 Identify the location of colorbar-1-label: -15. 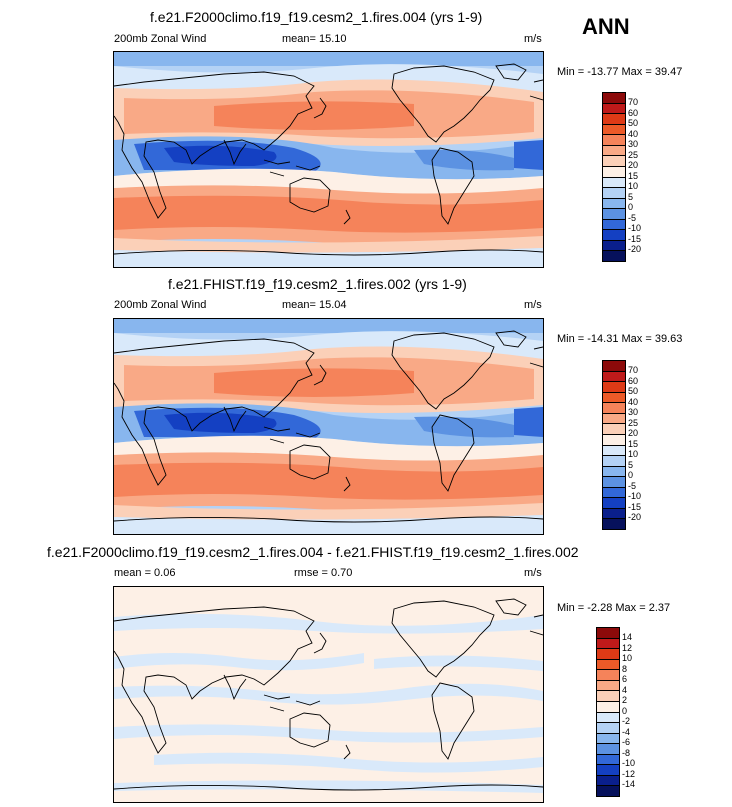
(635, 239).